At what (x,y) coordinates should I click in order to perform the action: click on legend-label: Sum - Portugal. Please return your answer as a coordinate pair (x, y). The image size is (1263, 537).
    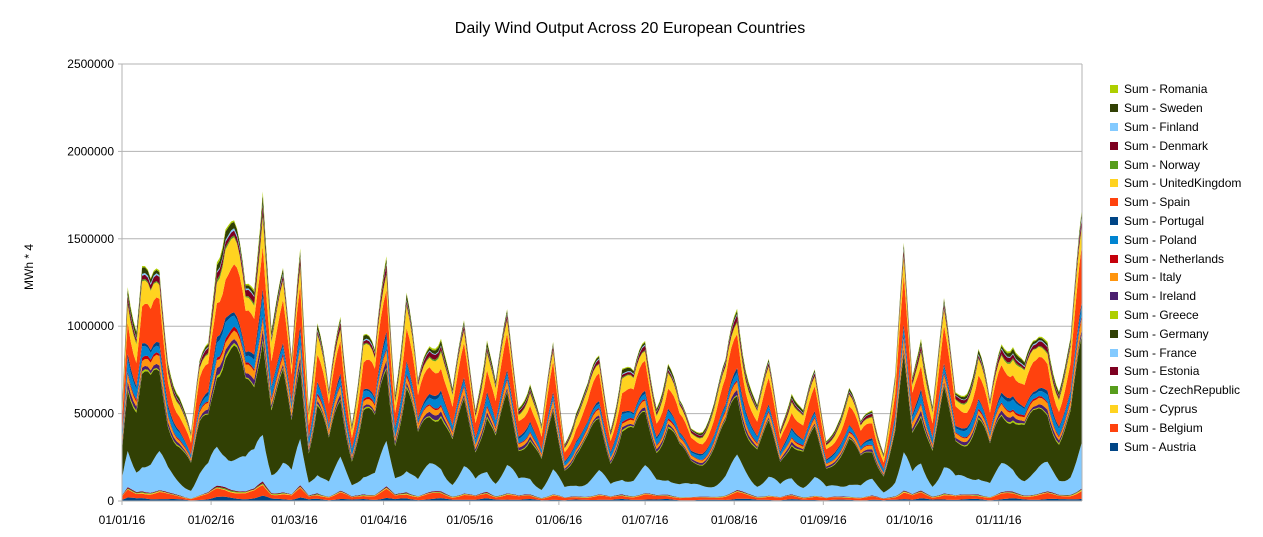
    Looking at the image, I should click on (1164, 220).